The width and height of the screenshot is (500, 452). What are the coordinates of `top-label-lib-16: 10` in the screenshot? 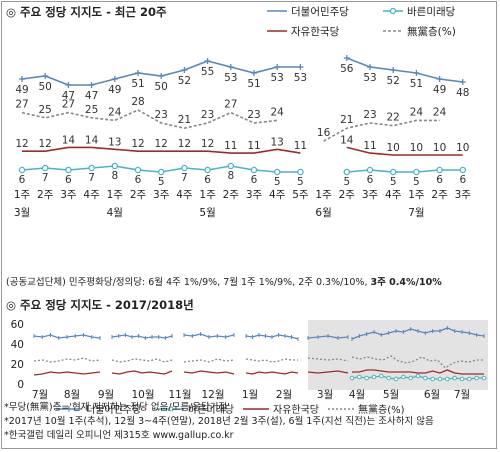 It's located at (393, 148).